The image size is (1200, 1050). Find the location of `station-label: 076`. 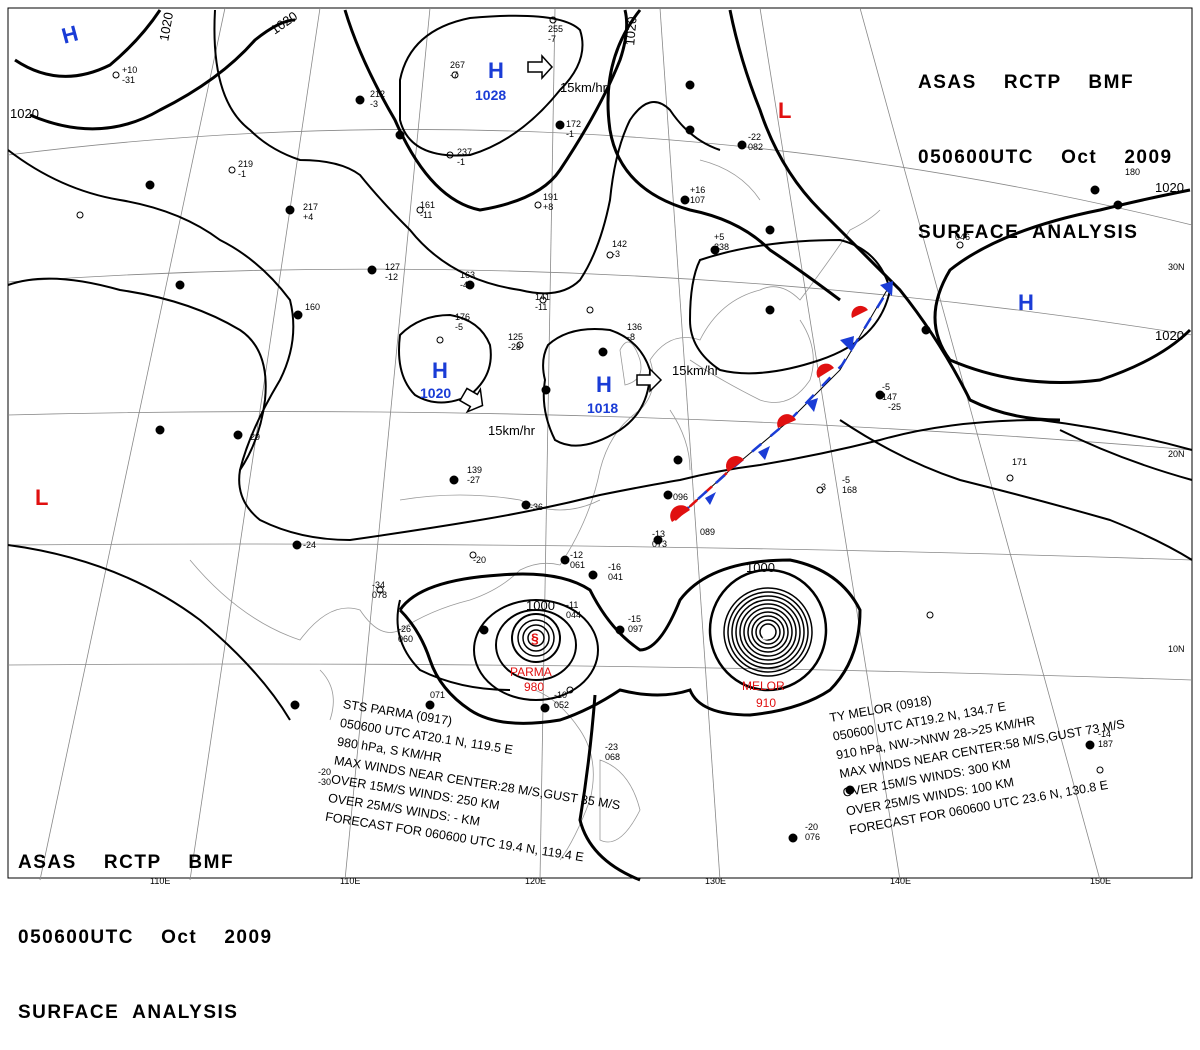

station-label: 076 is located at coordinates (812, 837).